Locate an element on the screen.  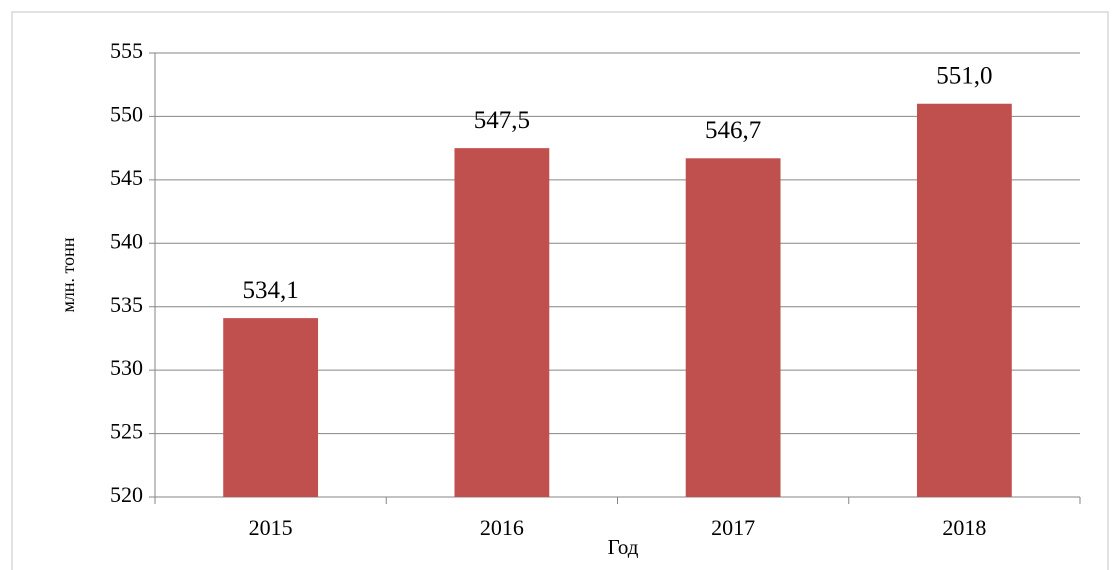
x-tick-label: 2017 is located at coordinates (733, 527).